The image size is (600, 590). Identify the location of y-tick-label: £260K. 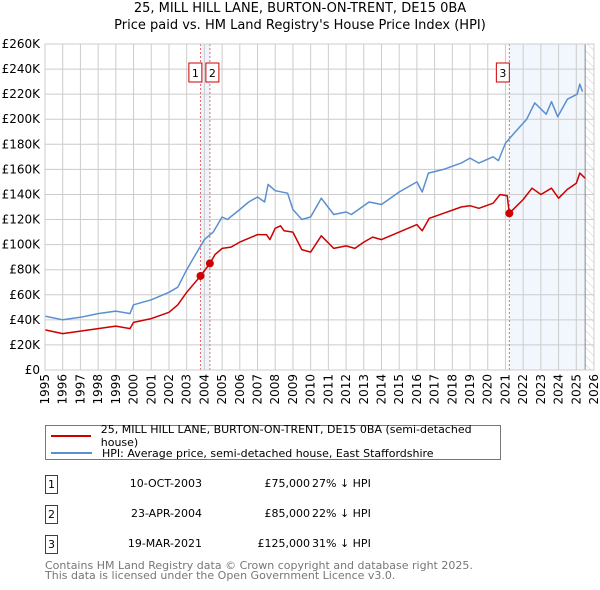
(22, 44).